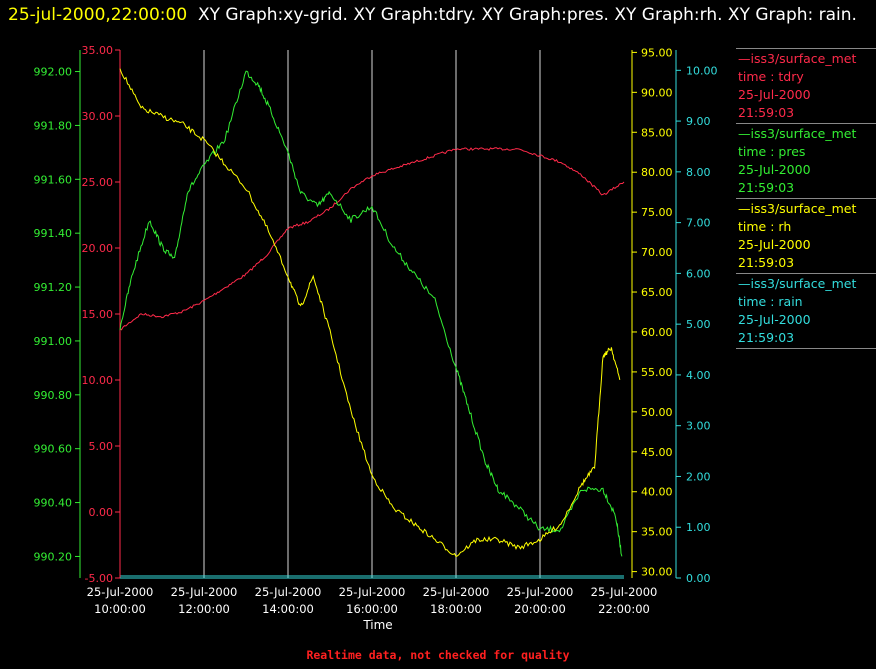 The width and height of the screenshot is (876, 669). I want to click on pres-tick-label: 991.80, so click(53, 125).